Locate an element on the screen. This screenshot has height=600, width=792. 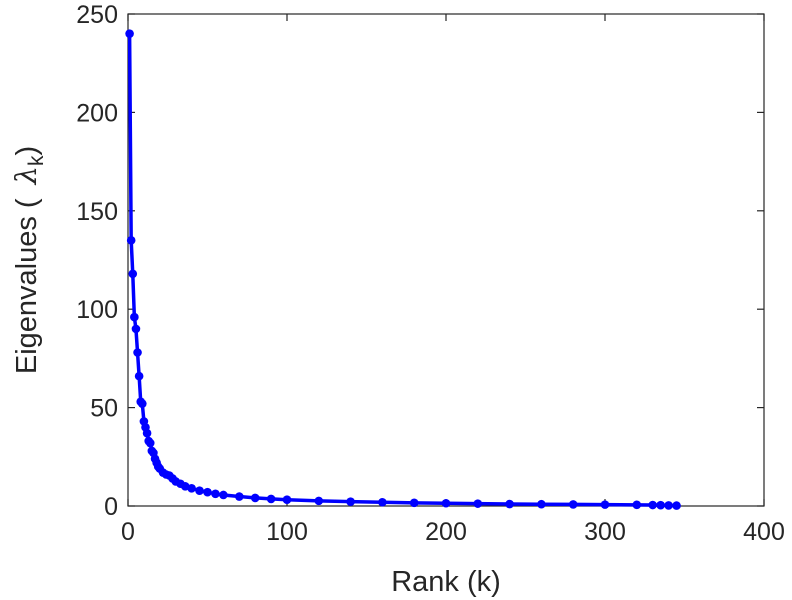
y-tick-label: 50 is located at coordinates (104, 409).